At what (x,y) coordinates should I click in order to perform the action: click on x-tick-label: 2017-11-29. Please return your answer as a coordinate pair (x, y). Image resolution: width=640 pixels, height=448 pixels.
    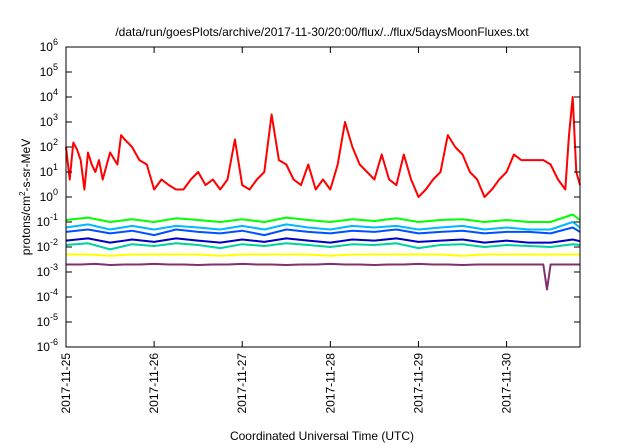
    Looking at the image, I should click on (418, 383).